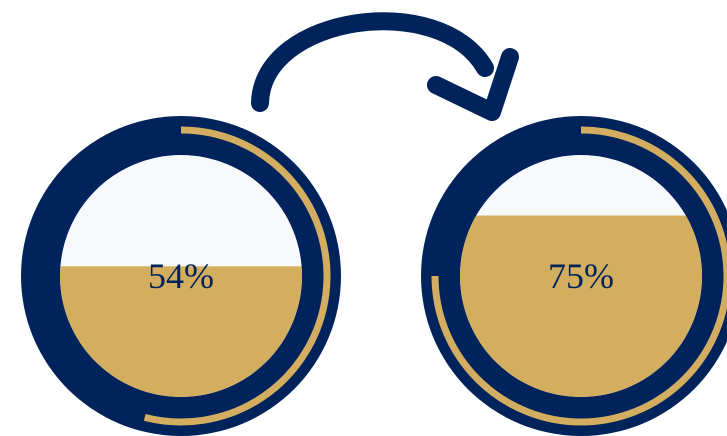  I want to click on gauge-before-percent-label: 54%, so click(181, 276).